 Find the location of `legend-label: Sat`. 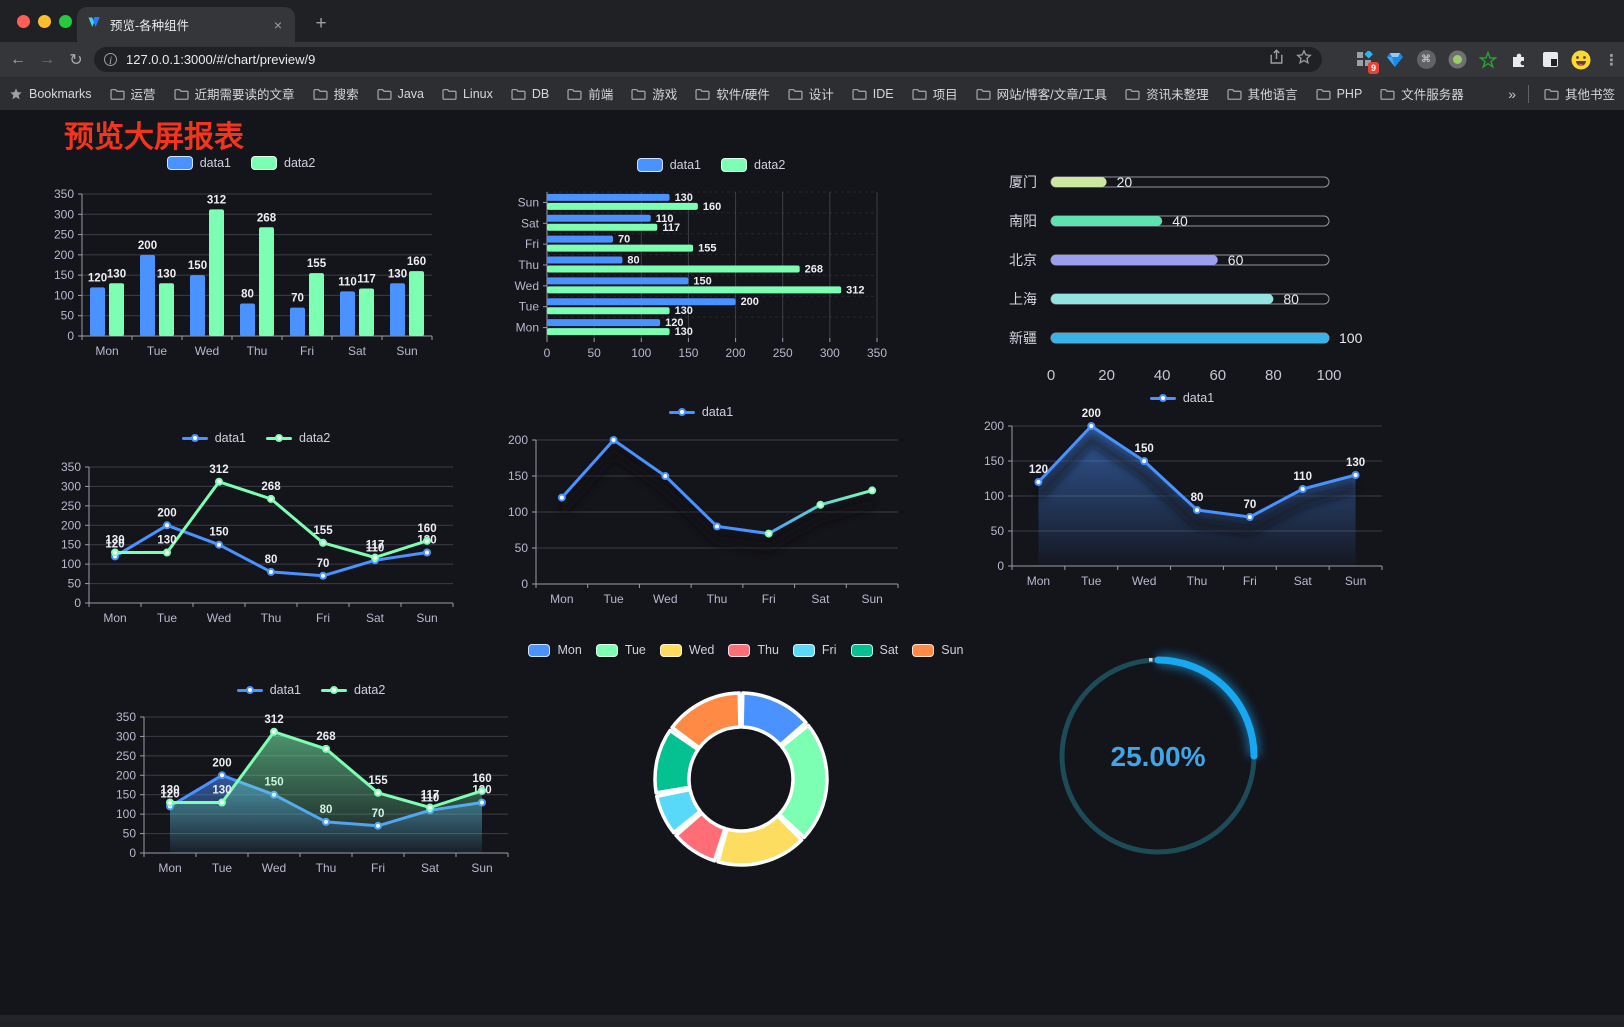

legend-label: Sat is located at coordinates (889, 650).